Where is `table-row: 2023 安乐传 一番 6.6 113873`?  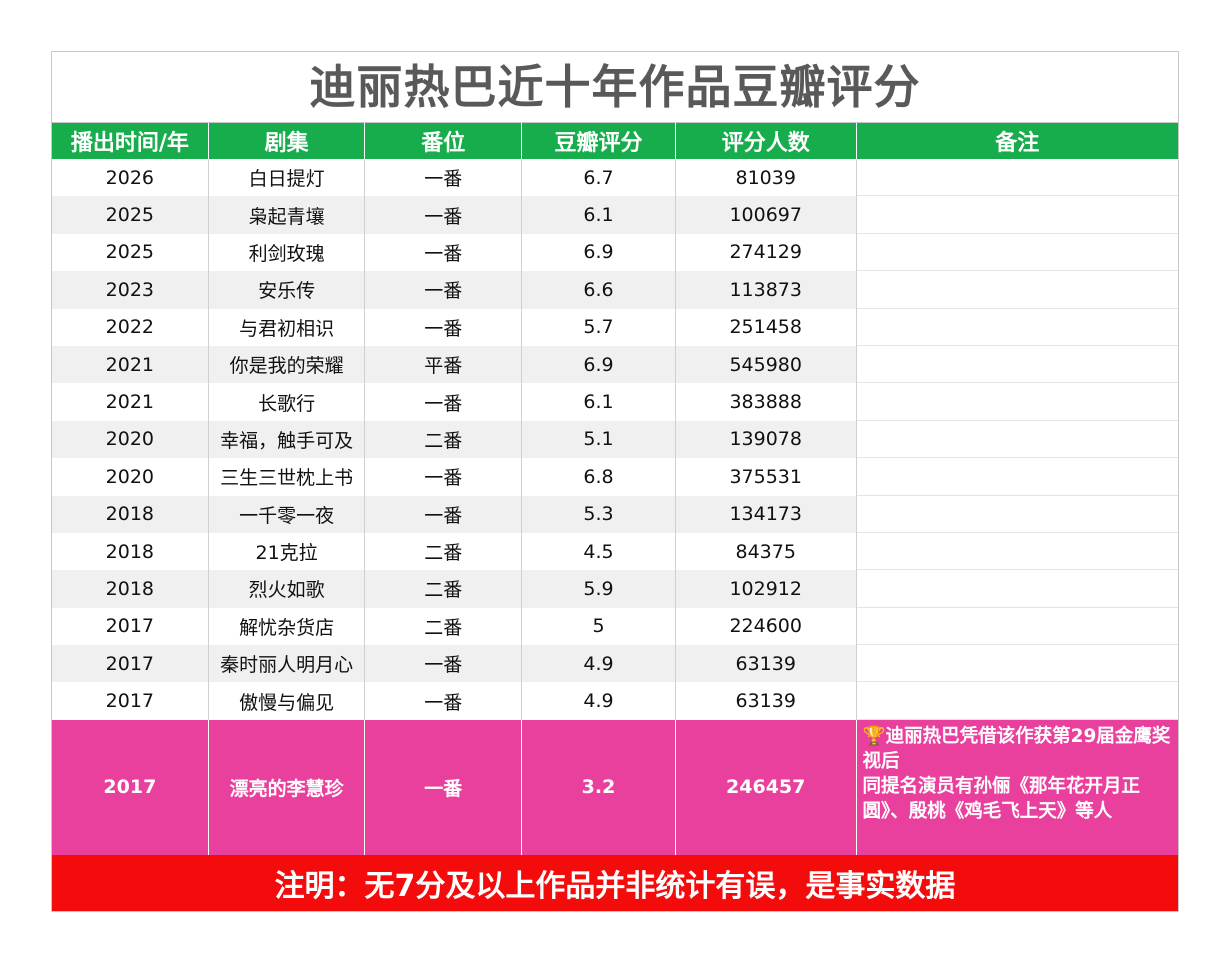 table-row: 2023 安乐传 一番 6.6 113873 is located at coordinates (615, 290).